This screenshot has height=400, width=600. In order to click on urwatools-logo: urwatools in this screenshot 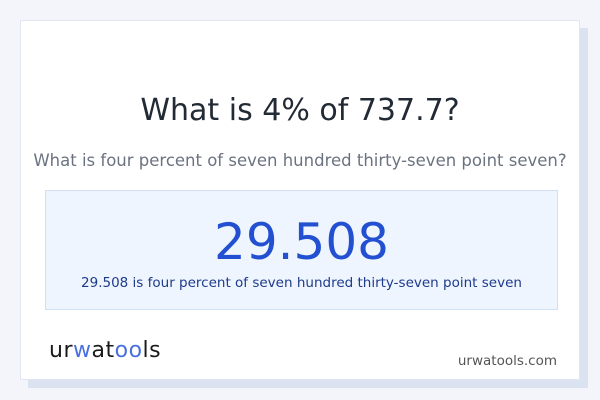, I will do `click(105, 350)`.